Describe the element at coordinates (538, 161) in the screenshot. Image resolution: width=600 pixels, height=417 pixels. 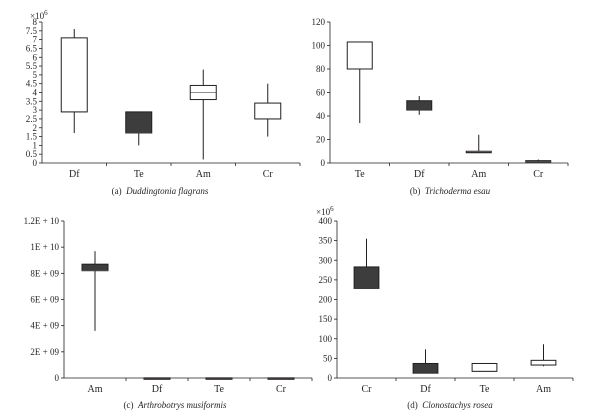
I see `panel-b-box-cr` at that location.